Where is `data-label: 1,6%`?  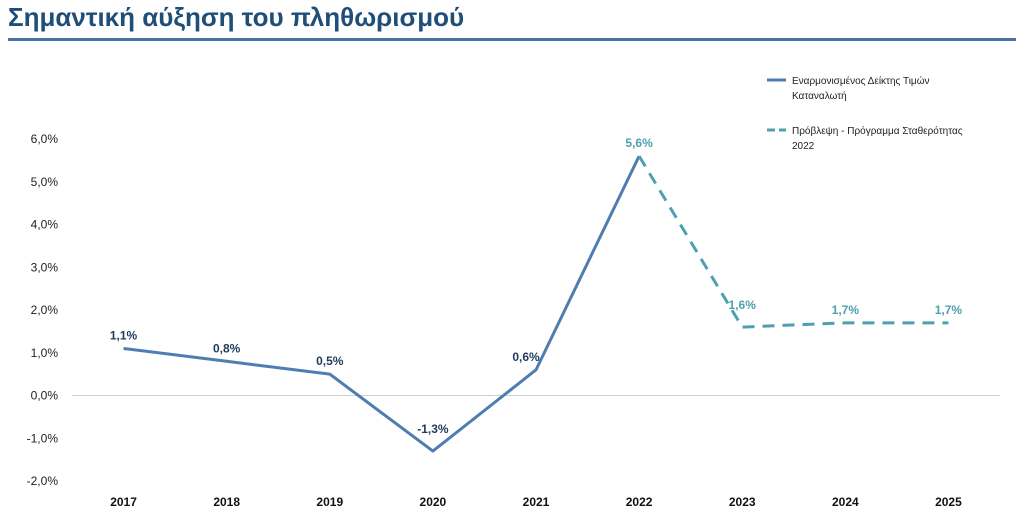 data-label: 1,6% is located at coordinates (743, 305).